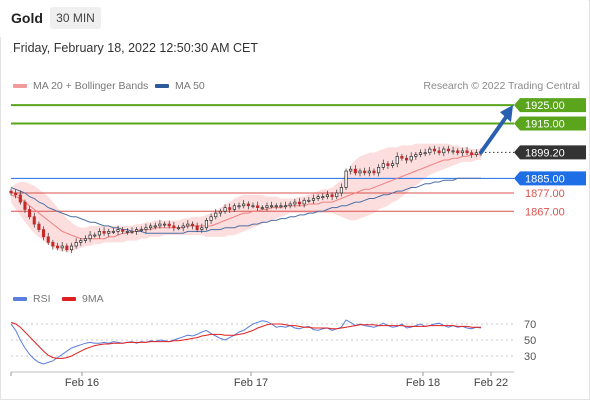 The width and height of the screenshot is (590, 400). I want to click on level-box-1915.00, so click(550, 123).